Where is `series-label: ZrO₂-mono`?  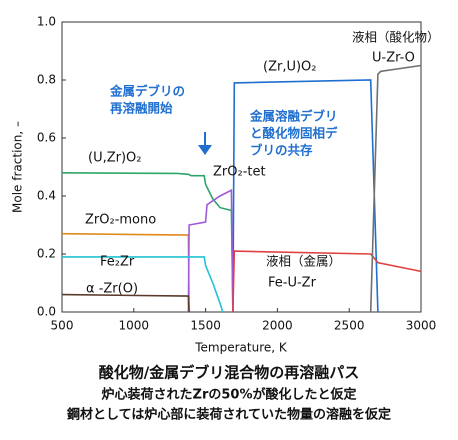 series-label: ZrO₂-mono is located at coordinates (120, 220).